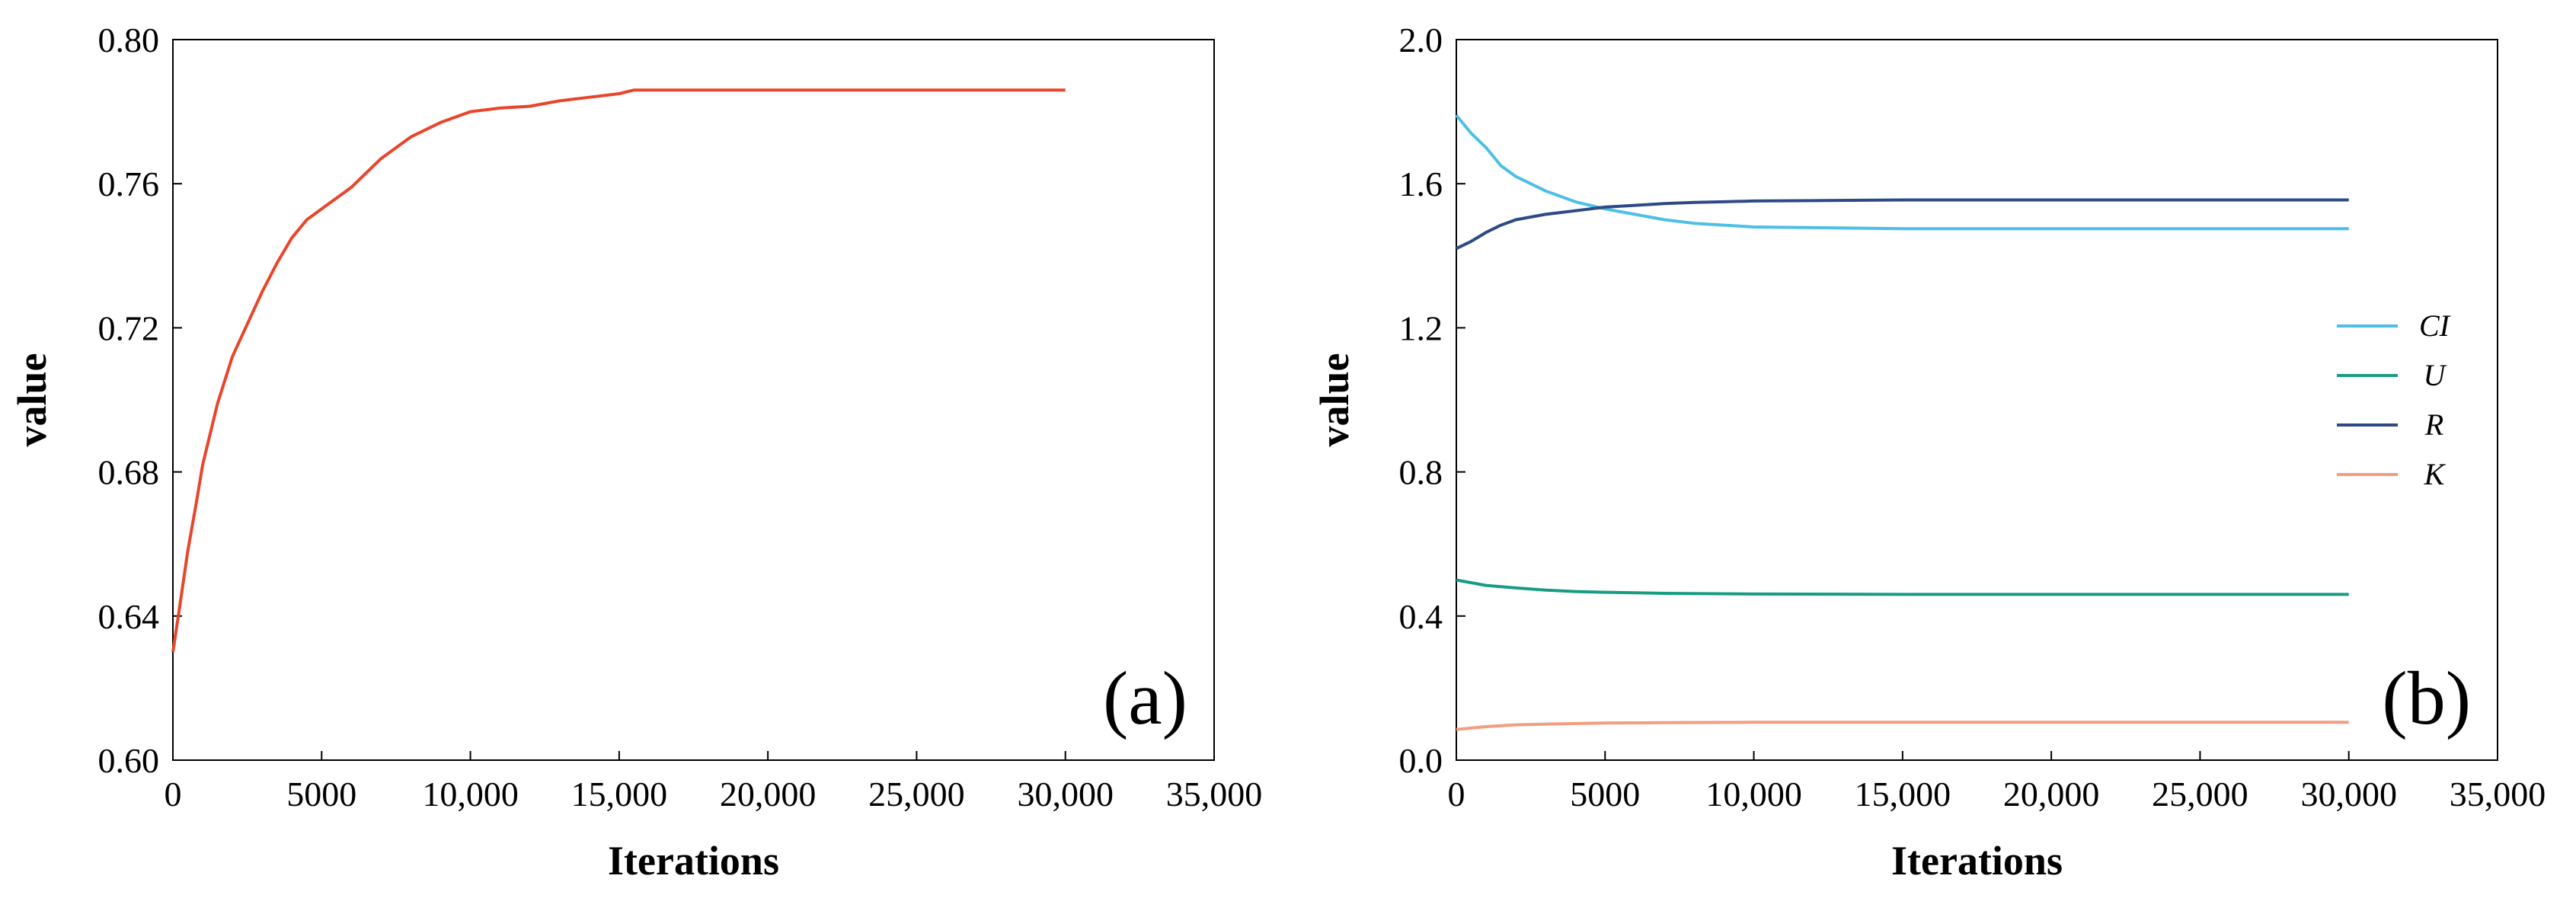  I want to click on y-tick-label: 0.8, so click(1421, 473).